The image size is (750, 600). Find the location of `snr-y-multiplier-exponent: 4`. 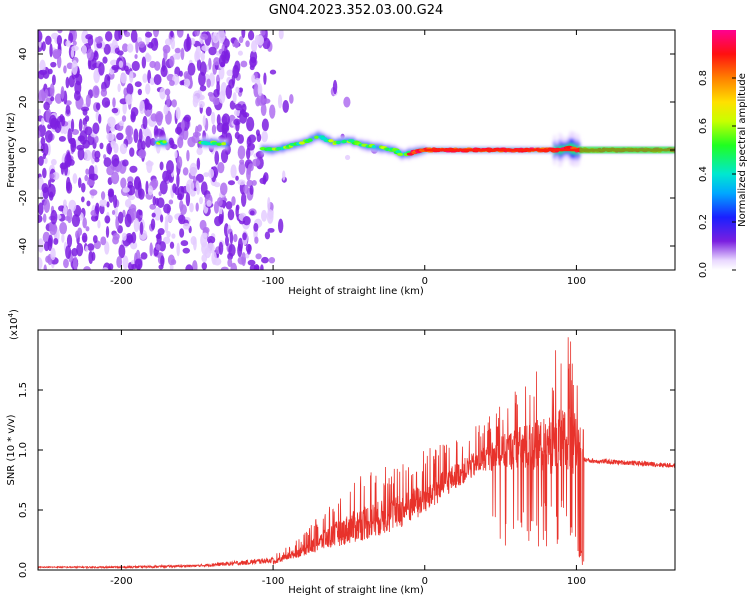

snr-y-multiplier-exponent: 4 is located at coordinates (11, 314).